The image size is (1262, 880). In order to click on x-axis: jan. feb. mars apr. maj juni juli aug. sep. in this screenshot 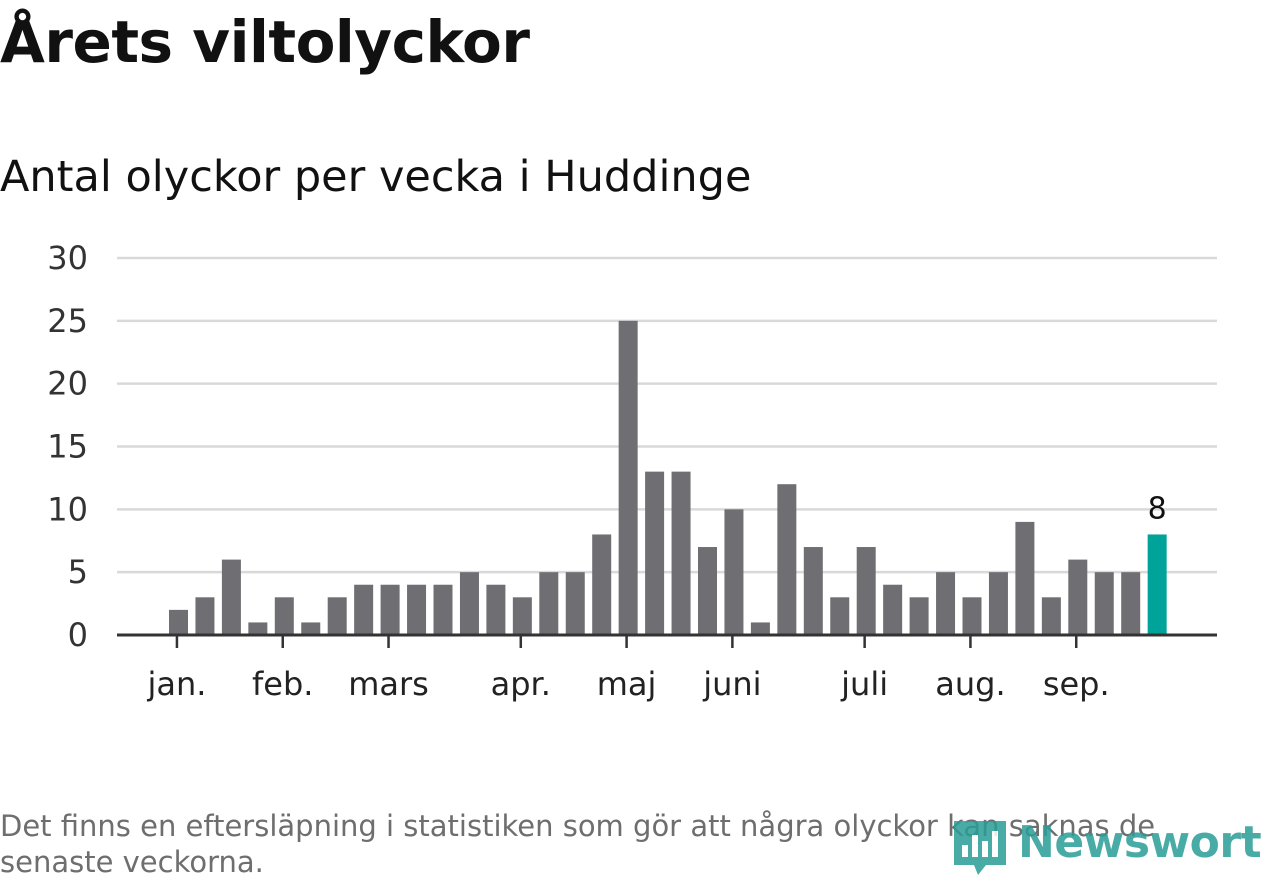, I will do `click(667, 668)`.